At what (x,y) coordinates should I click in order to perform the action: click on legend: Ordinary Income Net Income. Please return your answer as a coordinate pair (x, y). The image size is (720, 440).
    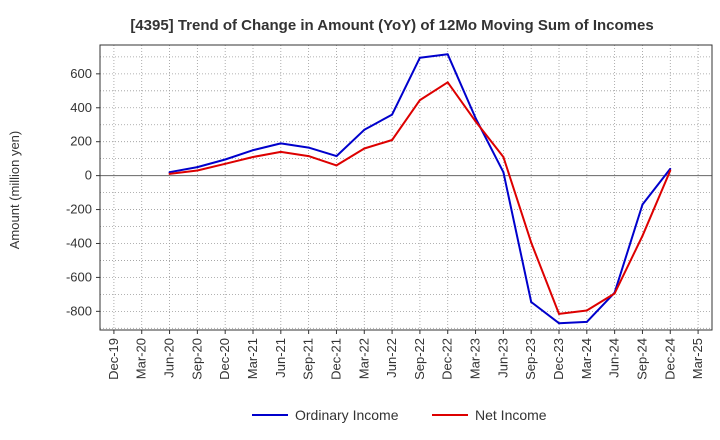
    Looking at the image, I should click on (399, 415).